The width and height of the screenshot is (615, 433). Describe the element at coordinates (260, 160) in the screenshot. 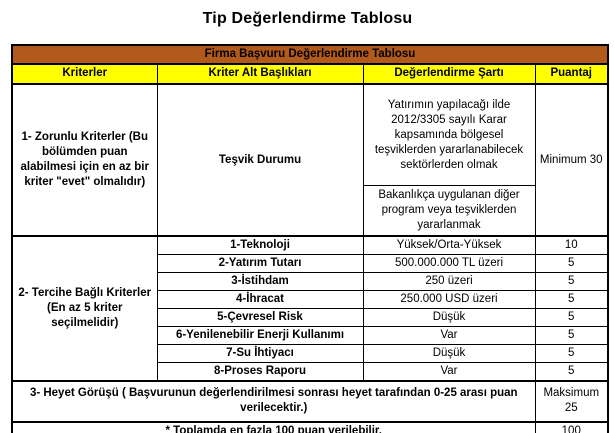

I see `section1-alt-baslik-cell: Teşvik Durumu` at that location.